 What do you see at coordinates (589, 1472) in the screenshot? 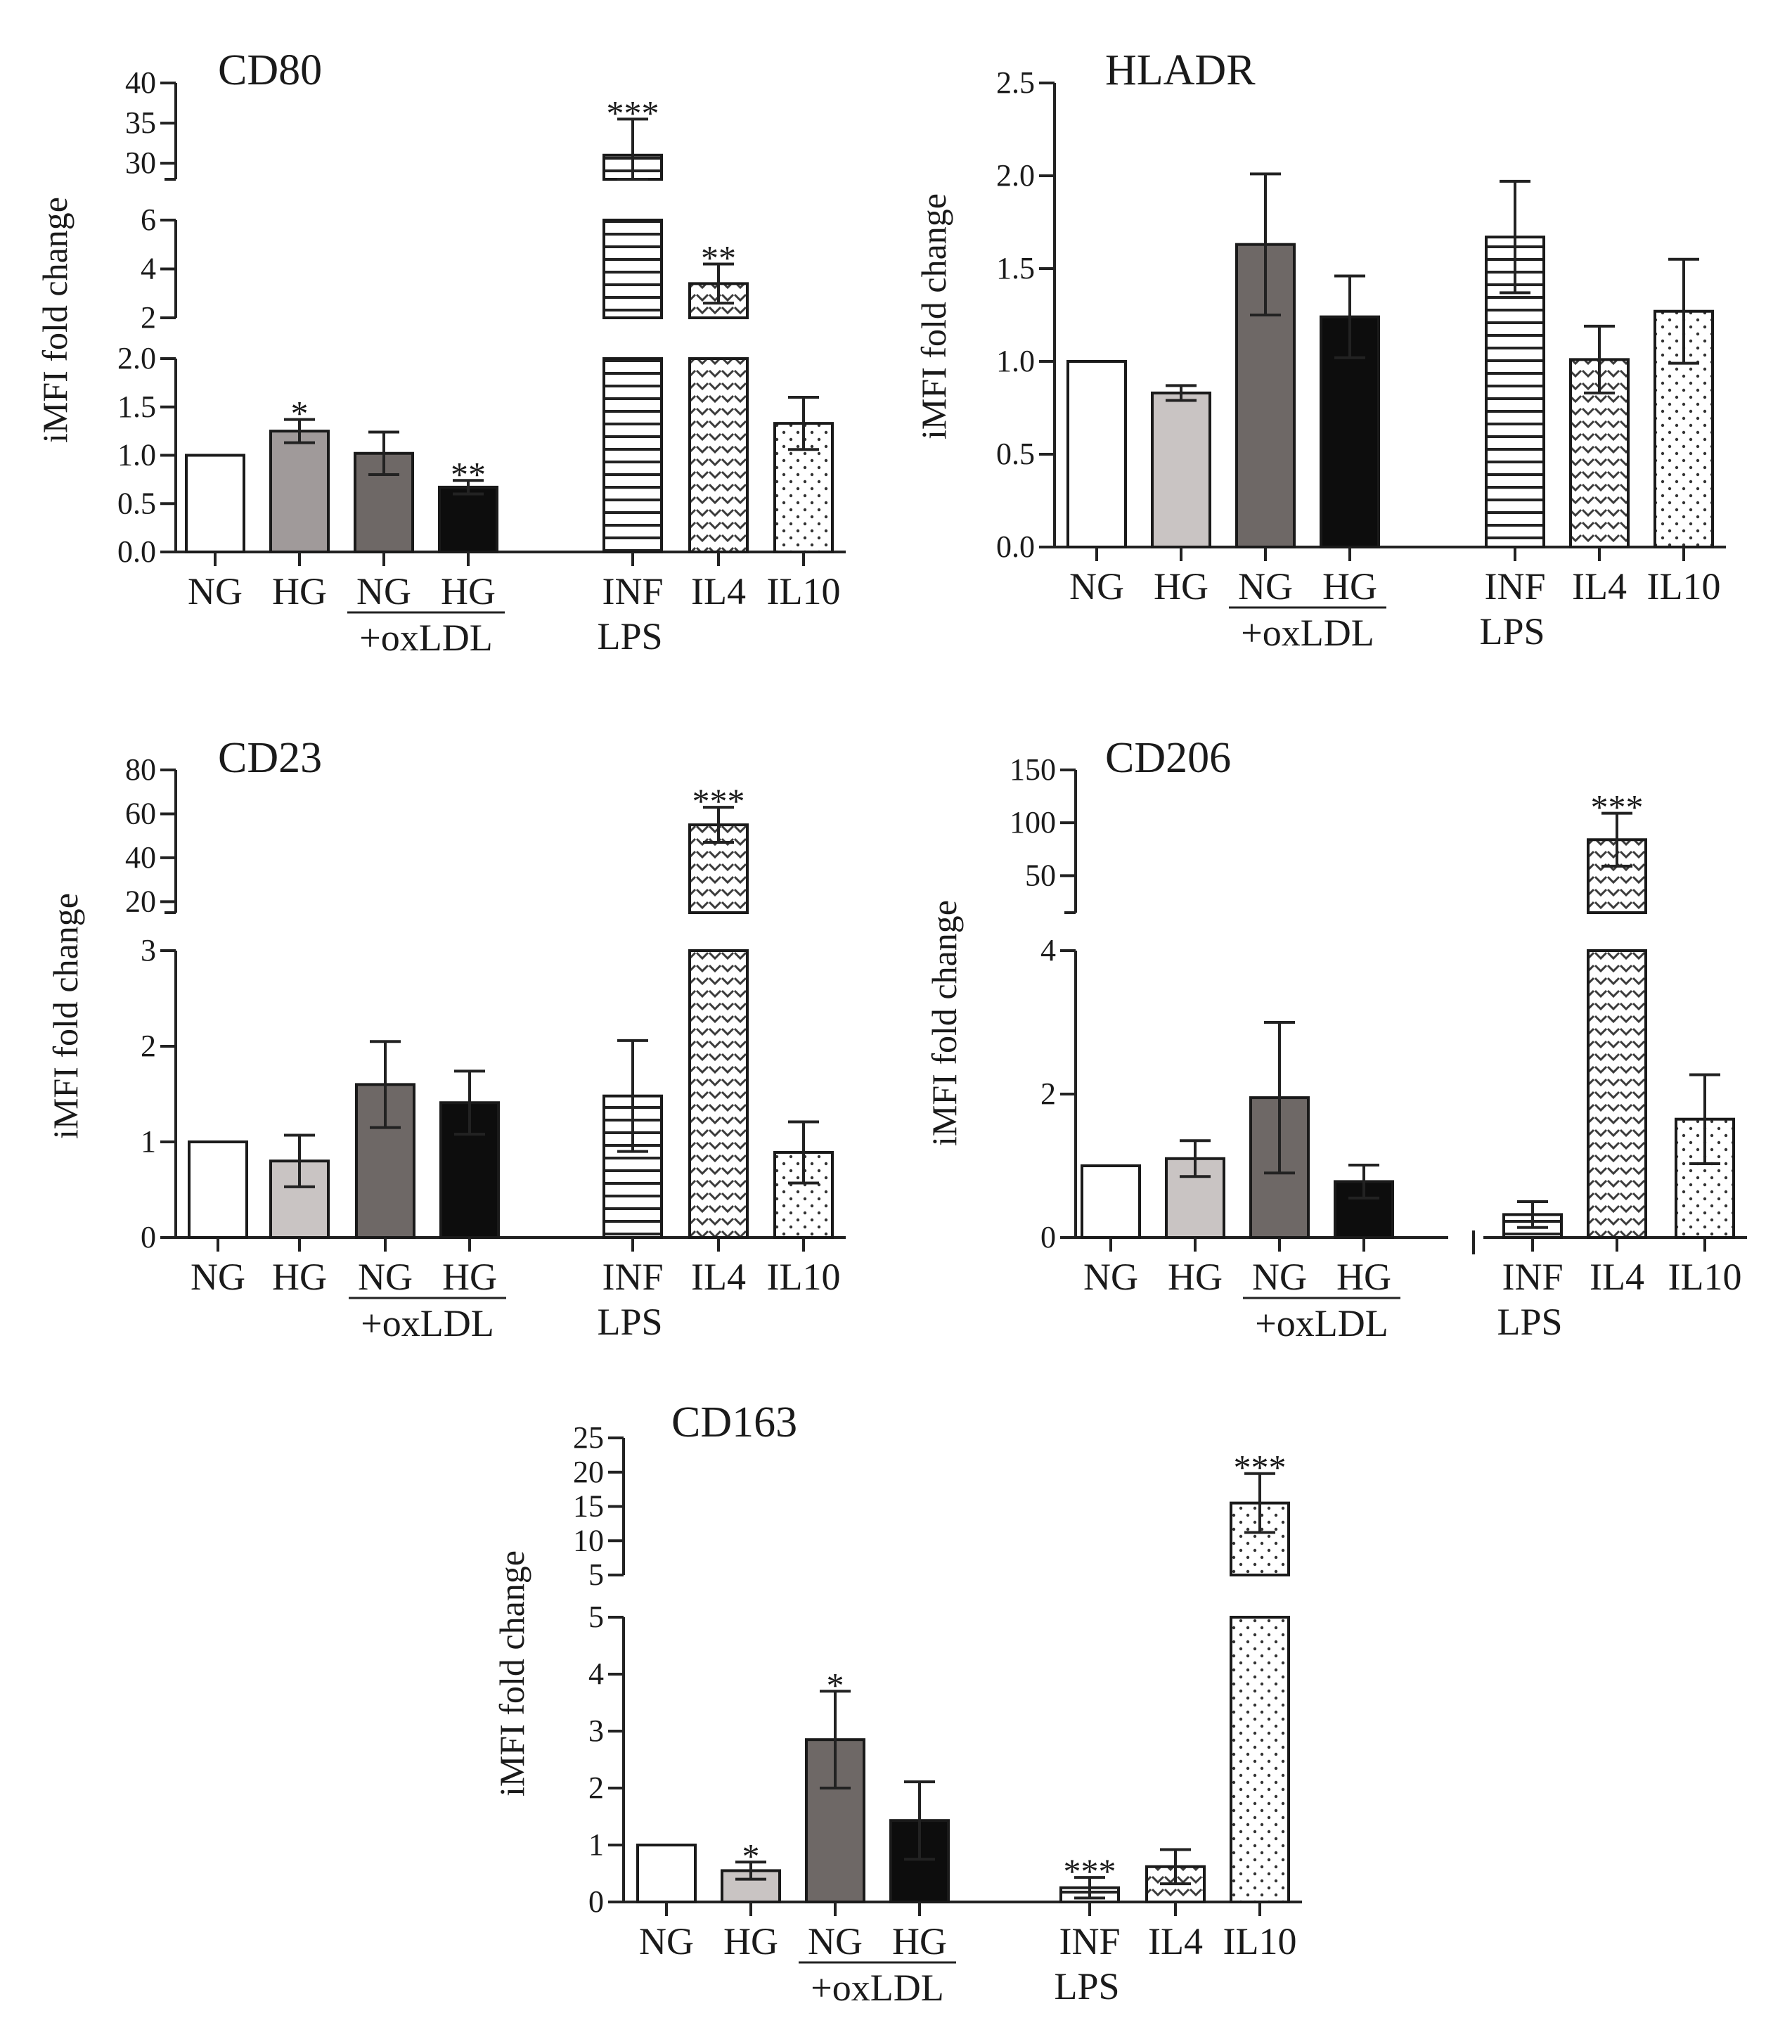
I see `y-tick-label: 20` at bounding box center [589, 1472].